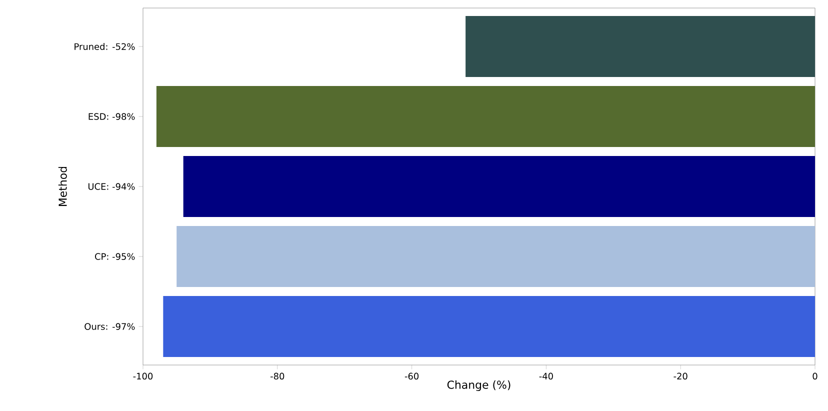 Image resolution: width=828 pixels, height=411 pixels. Describe the element at coordinates (115, 256) in the screenshot. I see `y-tick-label: CP: -95%` at that location.